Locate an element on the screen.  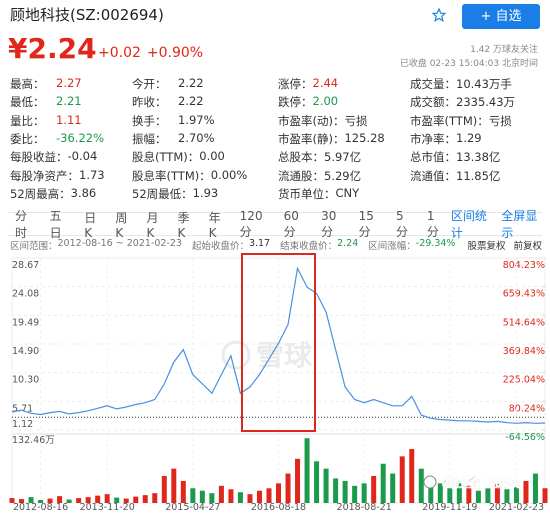
stat-label: 每股收益： is located at coordinates (39, 157).